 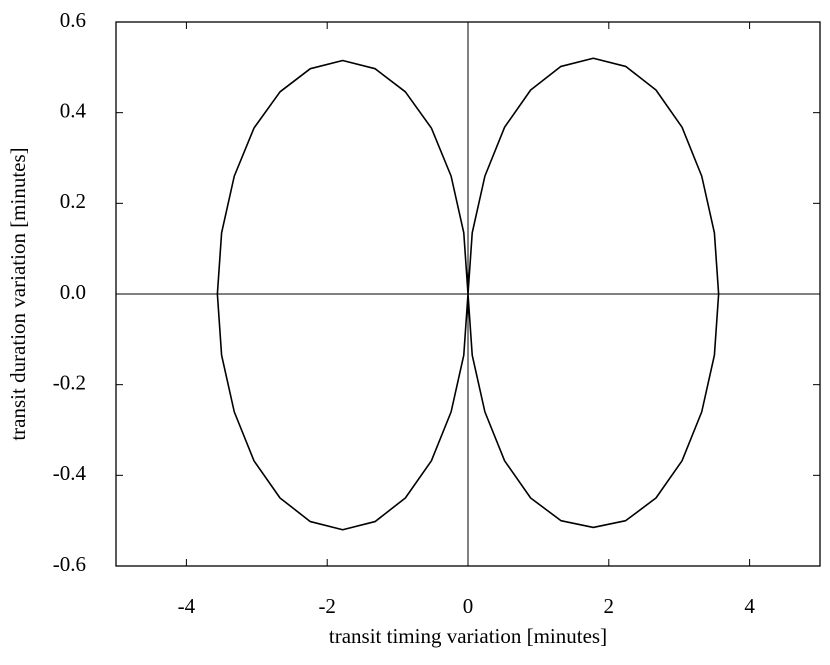 I want to click on y-tick-label: -0.2, so click(x=69, y=382).